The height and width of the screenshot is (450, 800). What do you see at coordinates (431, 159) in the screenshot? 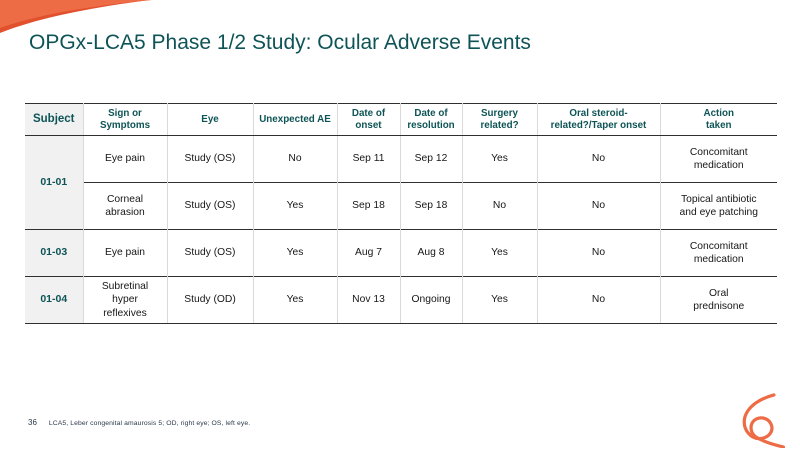
I see `cell-resolution: Sep 12` at bounding box center [431, 159].